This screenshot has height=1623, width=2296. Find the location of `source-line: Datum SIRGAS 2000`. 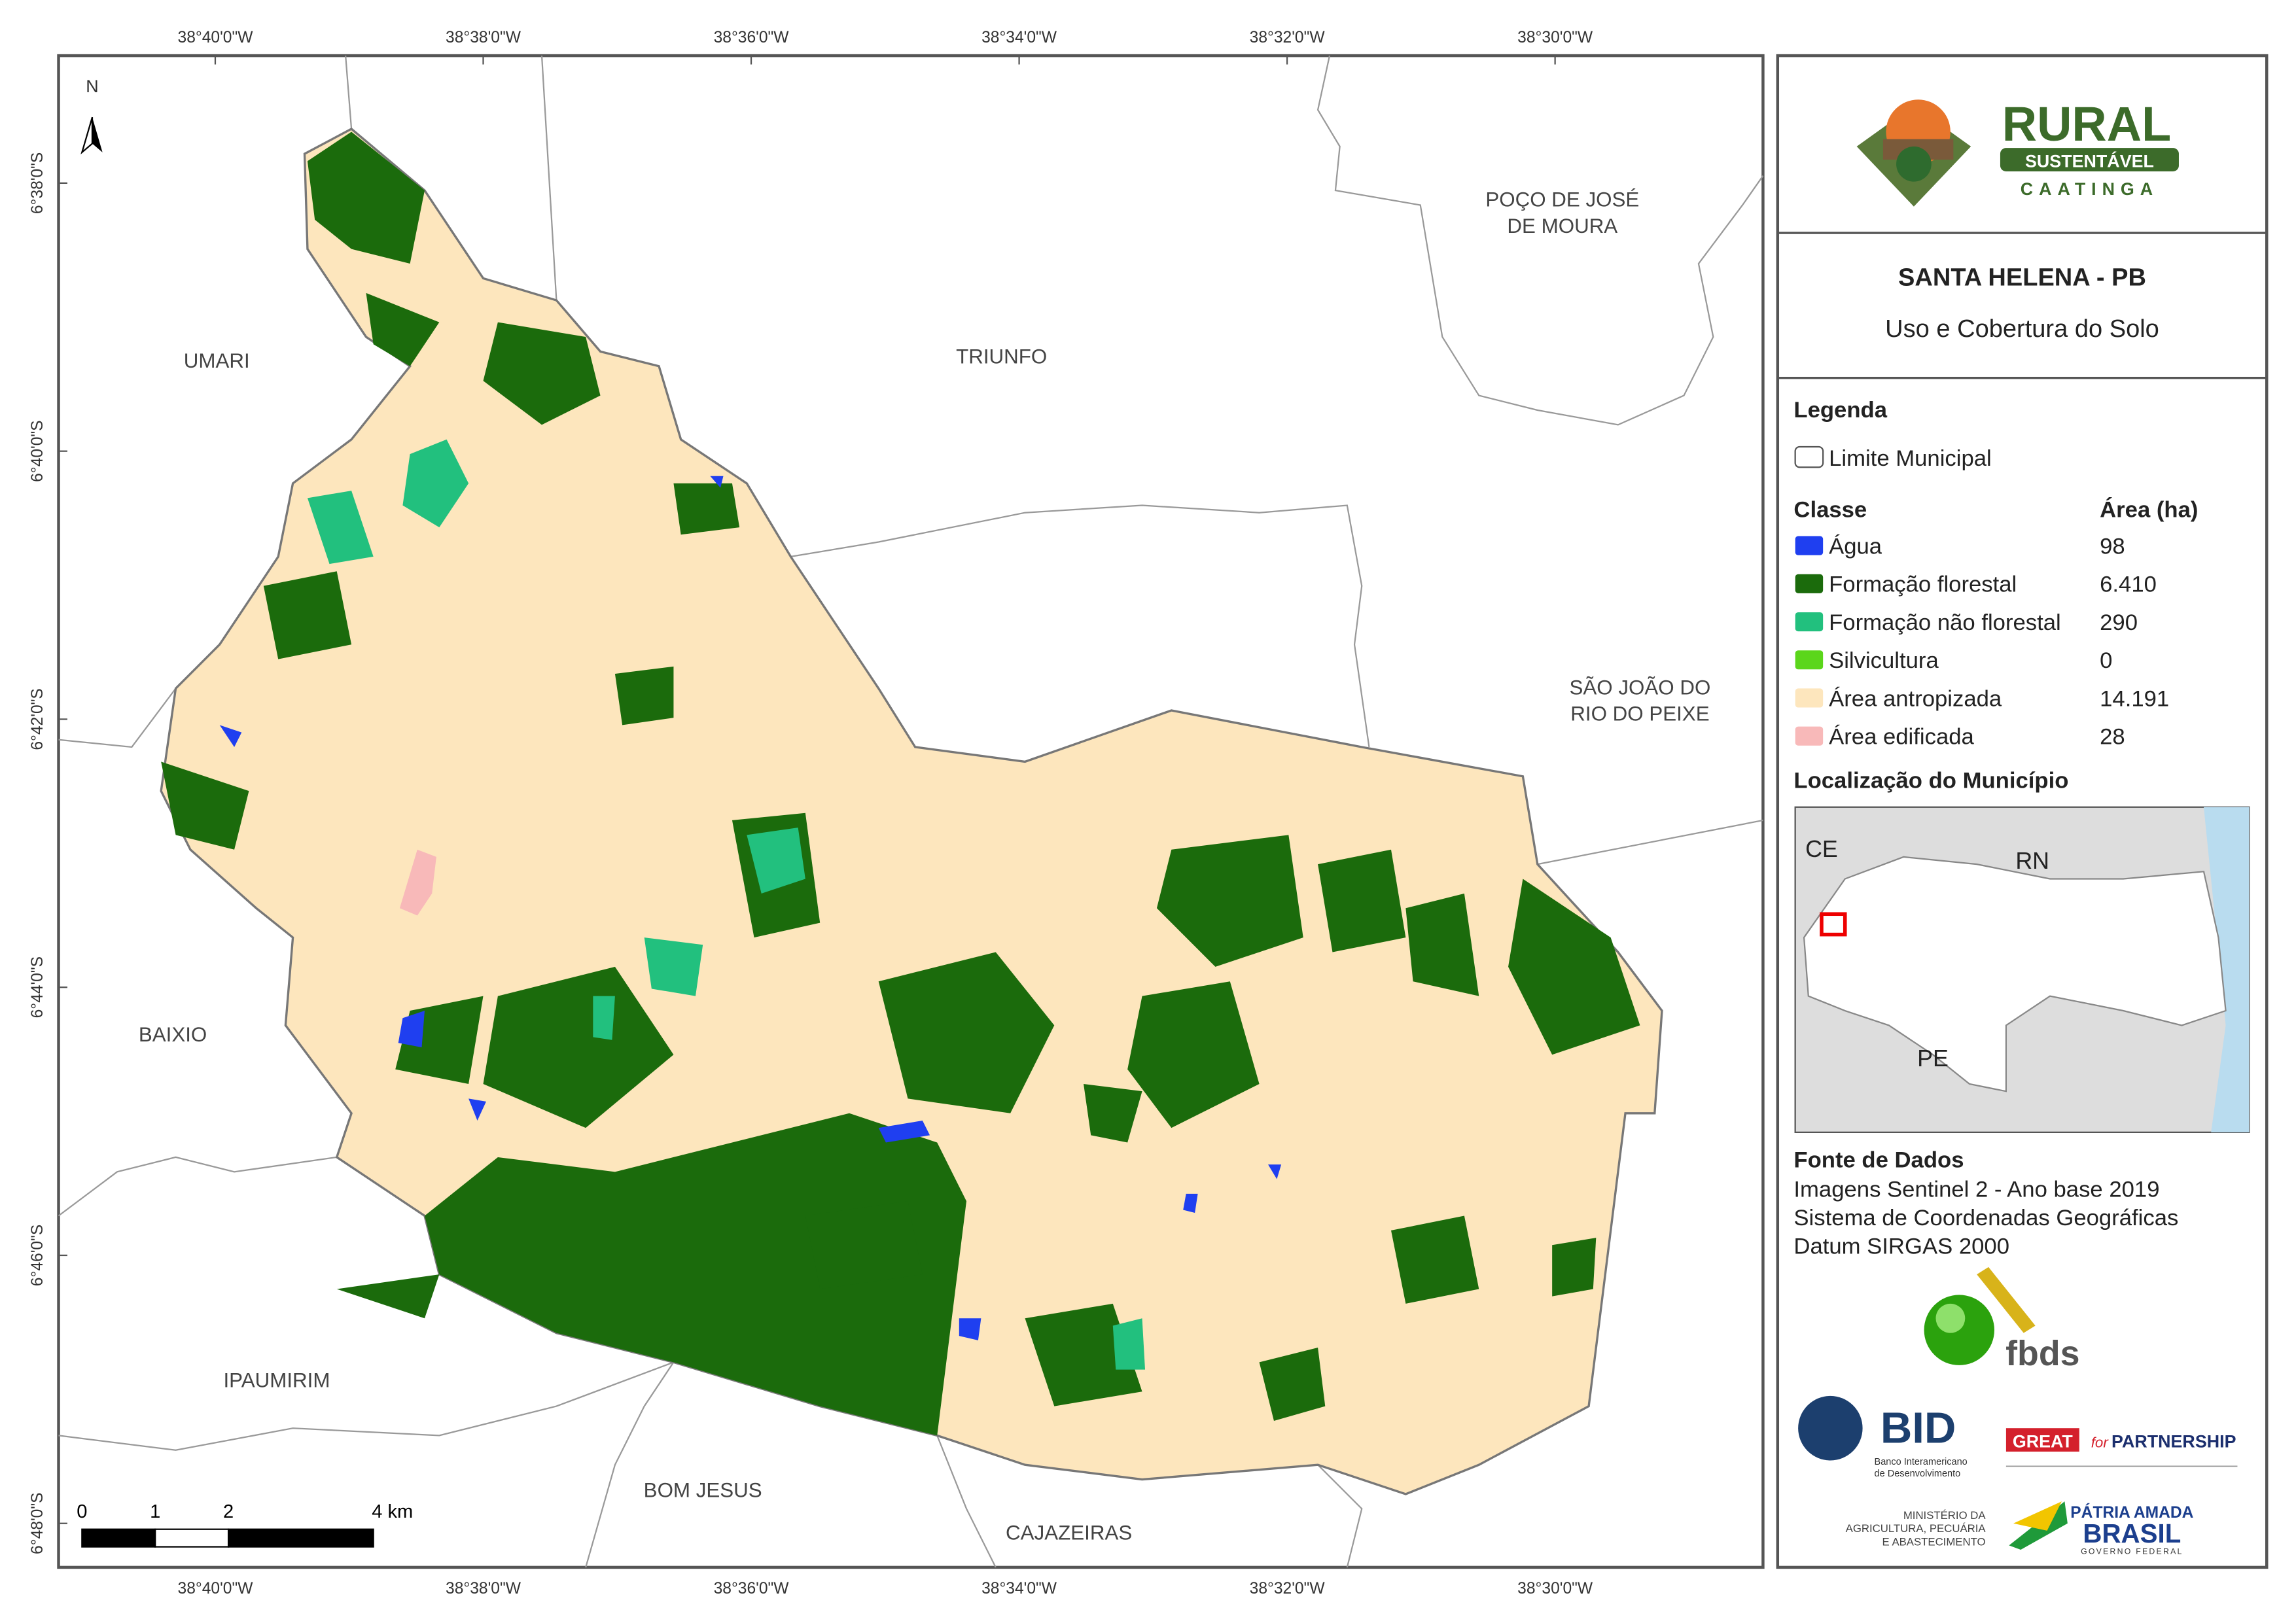

source-line: Datum SIRGAS 2000 is located at coordinates (1901, 1246).